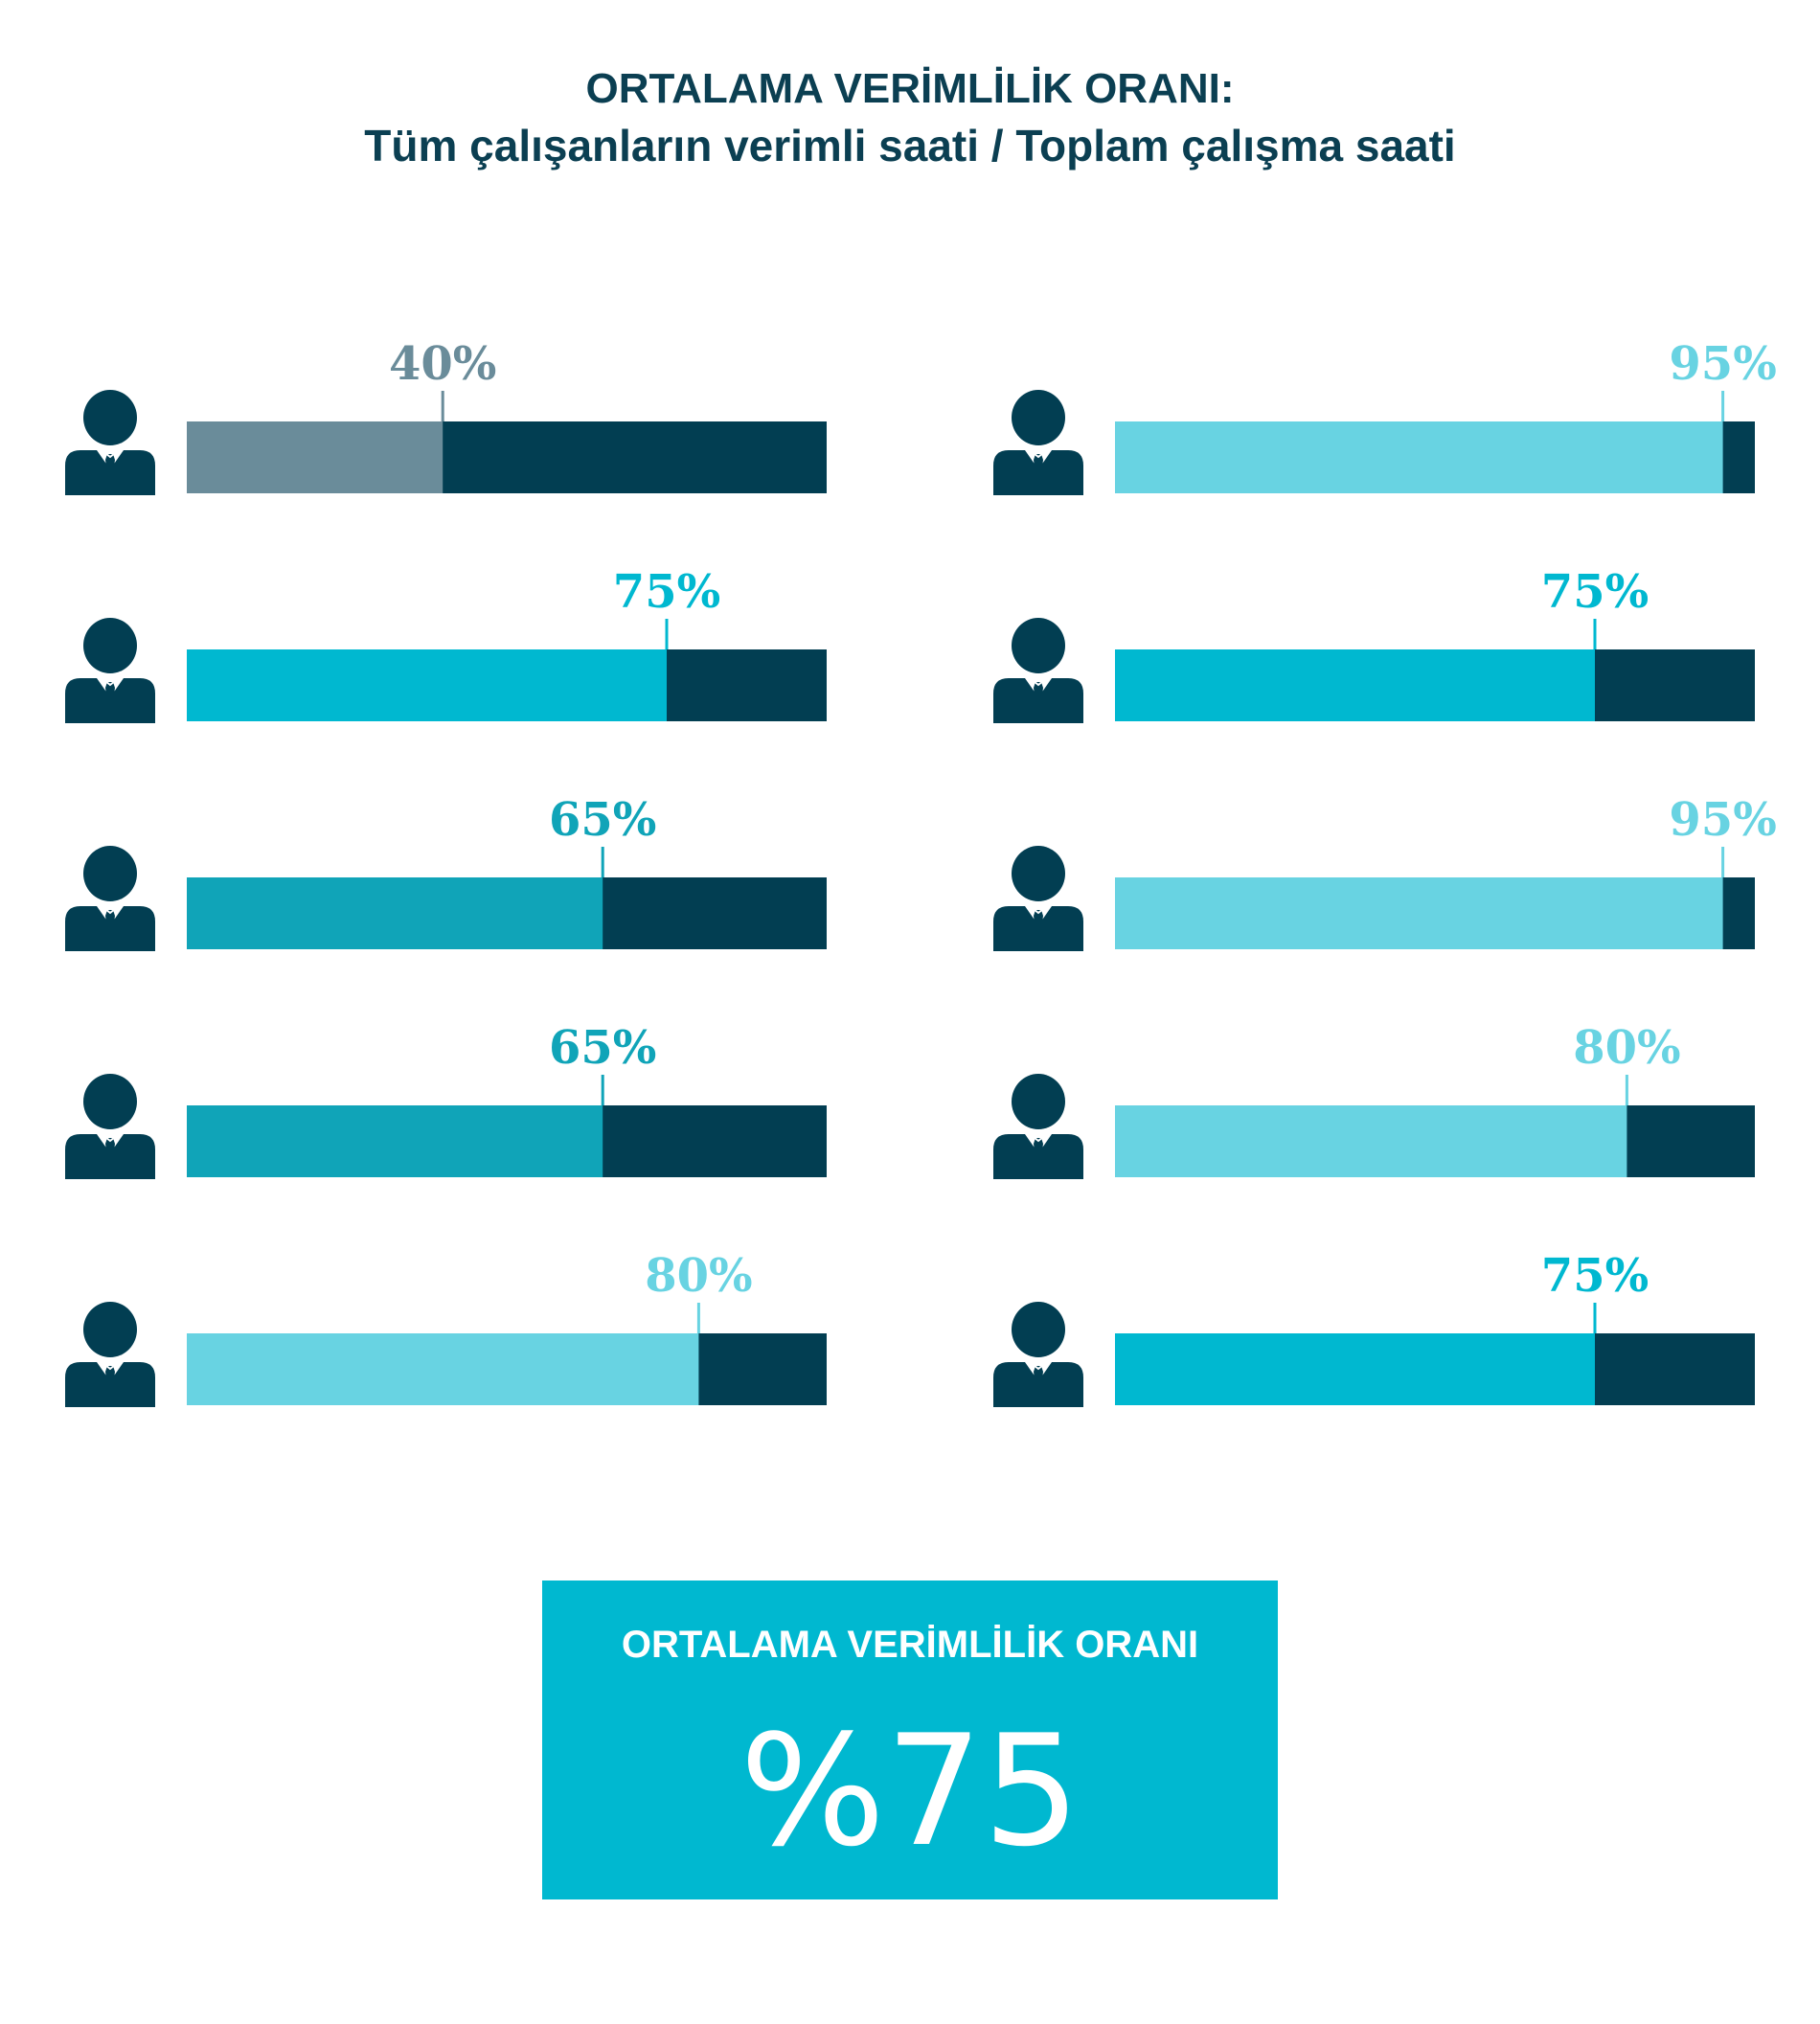 Image resolution: width=1820 pixels, height=2024 pixels. Describe the element at coordinates (910, 88) in the screenshot. I see `chart-title: ORTALAMA VERİMLİLİK ORANI:` at that location.